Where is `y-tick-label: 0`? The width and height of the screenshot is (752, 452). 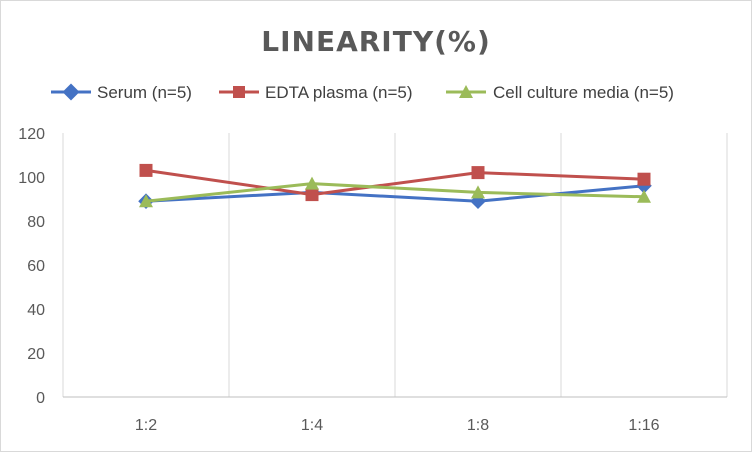 y-tick-label: 0 is located at coordinates (40, 398).